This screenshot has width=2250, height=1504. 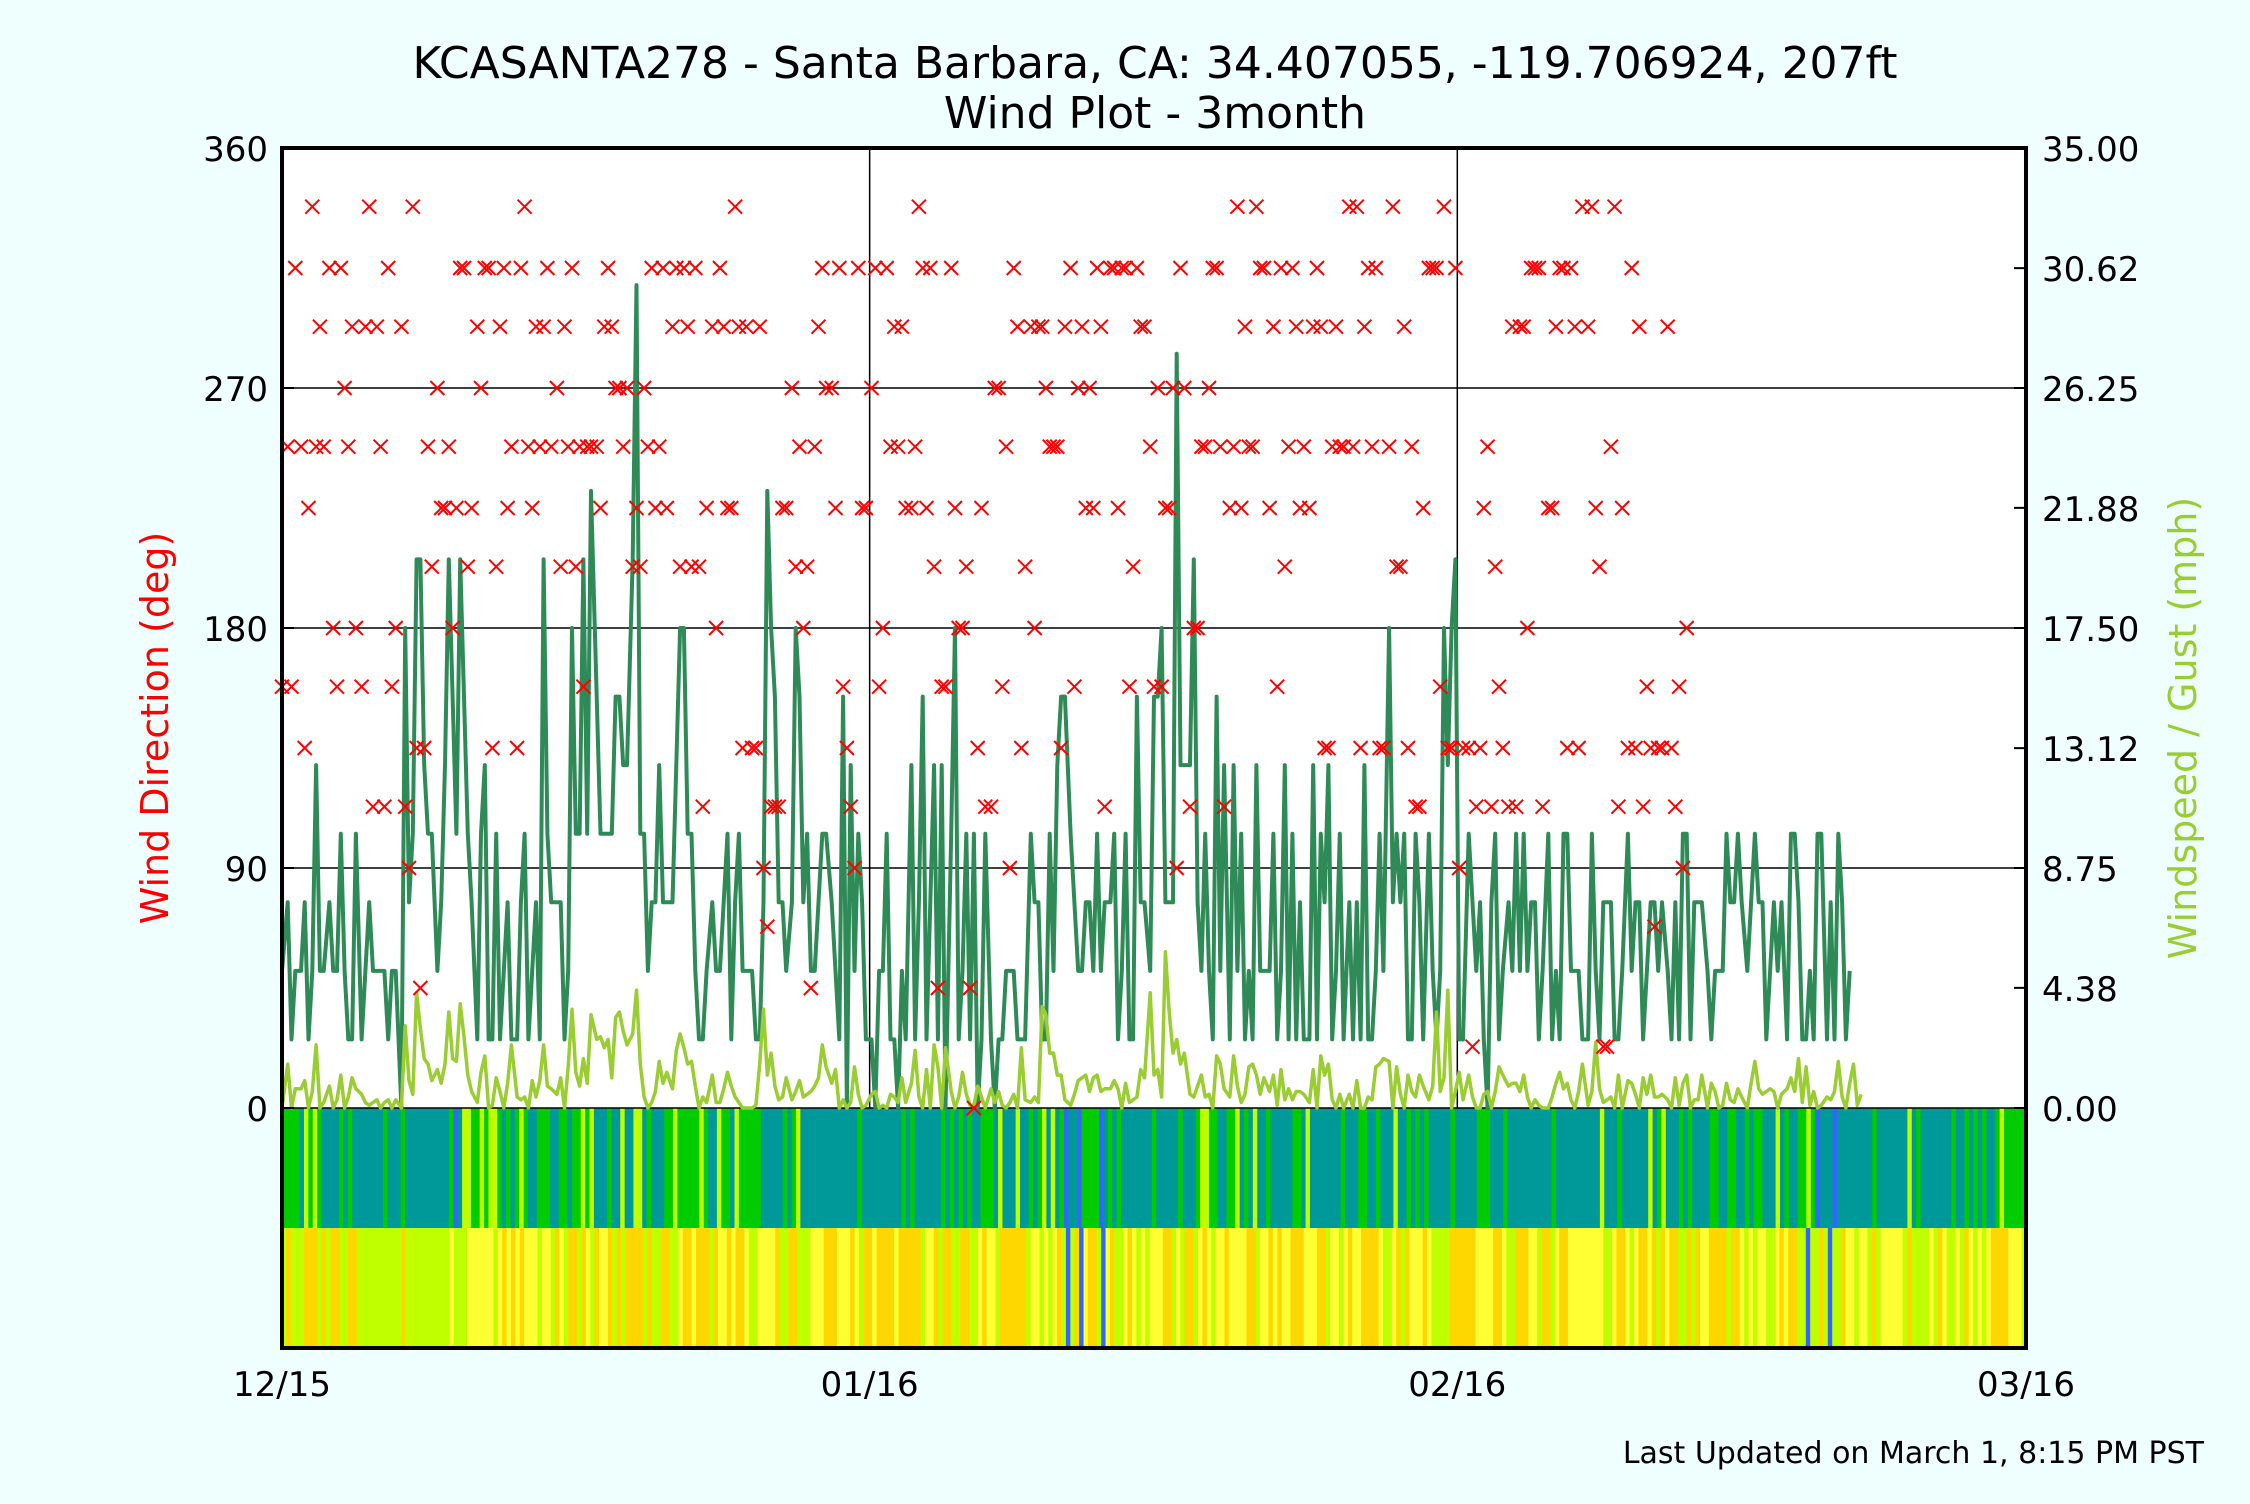 I want to click on direction-color-band, so click(x=1154, y=1168).